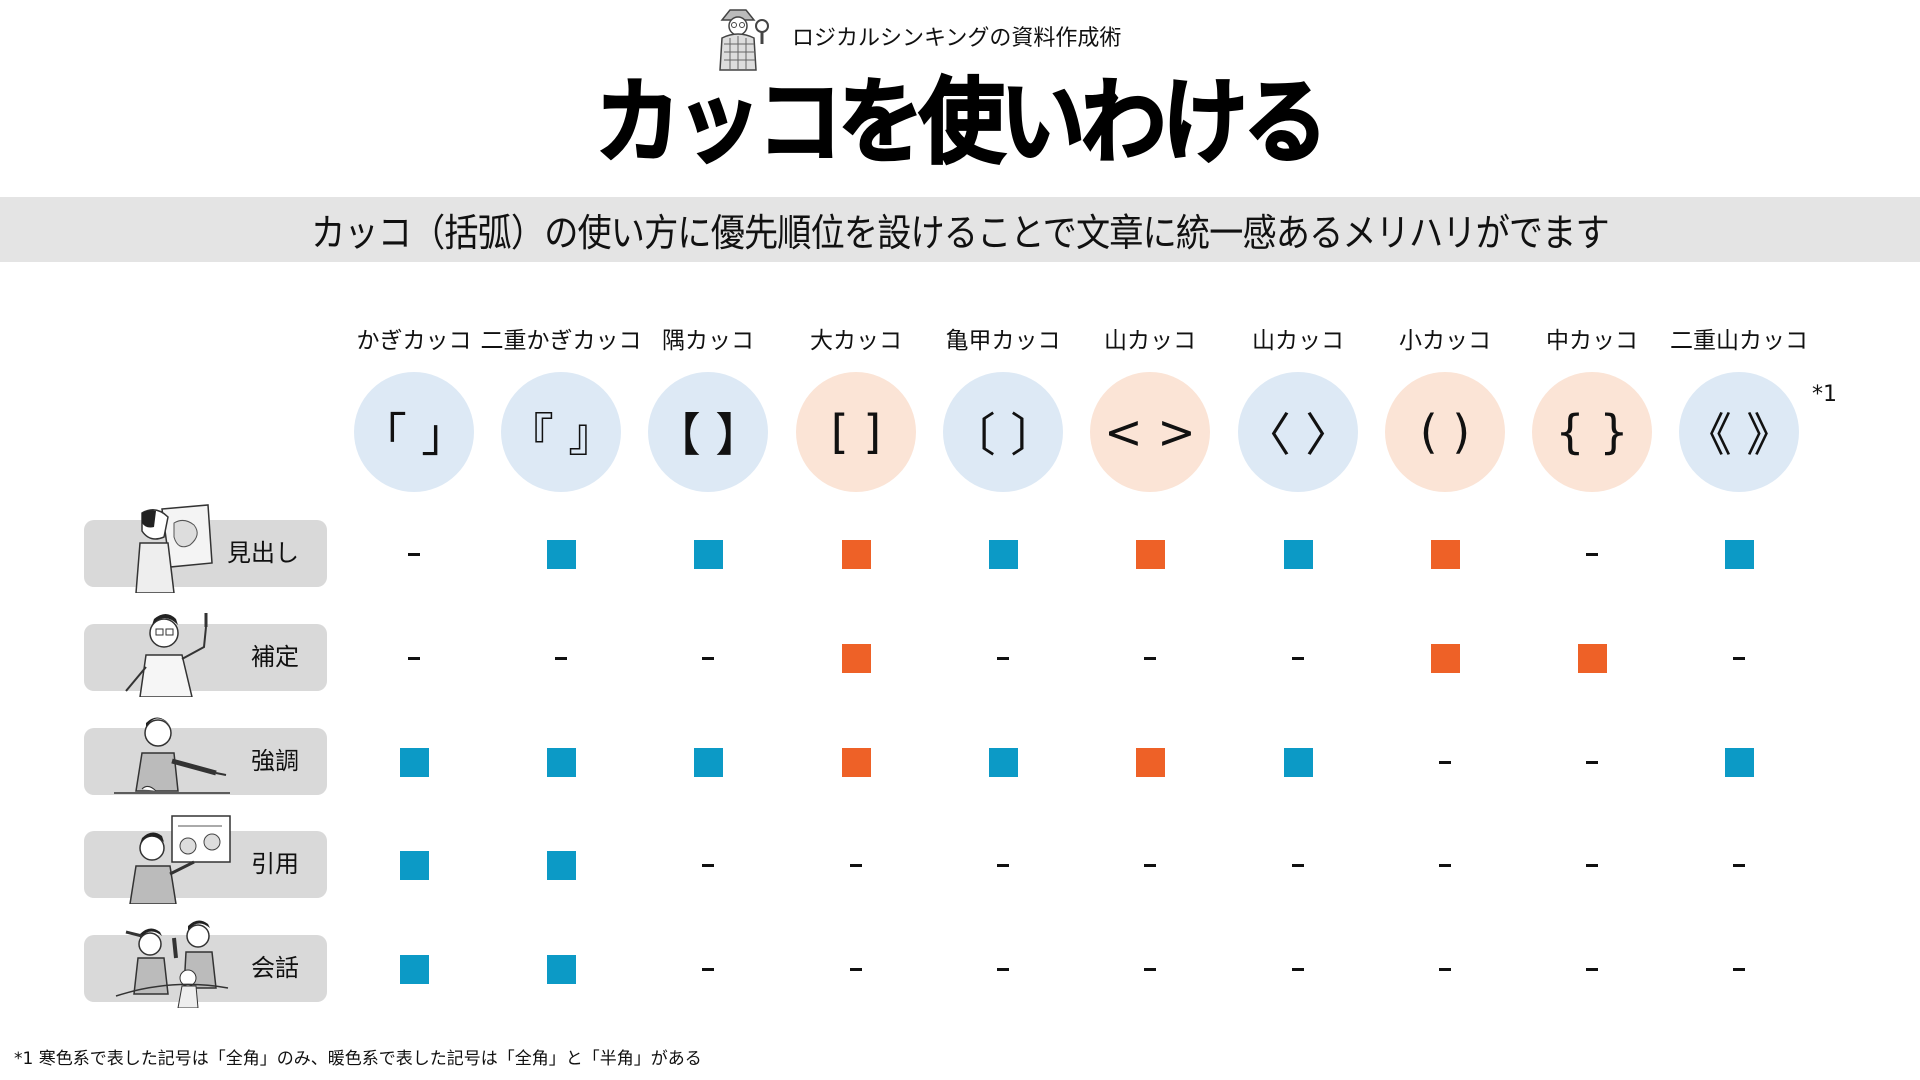 This screenshot has height=1080, width=1920. Describe the element at coordinates (960, 233) in the screenshot. I see `subtitle: カッコ（括弧）の使い方に優先順位を設けることで文章に統一感あるメリハリがでます` at that location.